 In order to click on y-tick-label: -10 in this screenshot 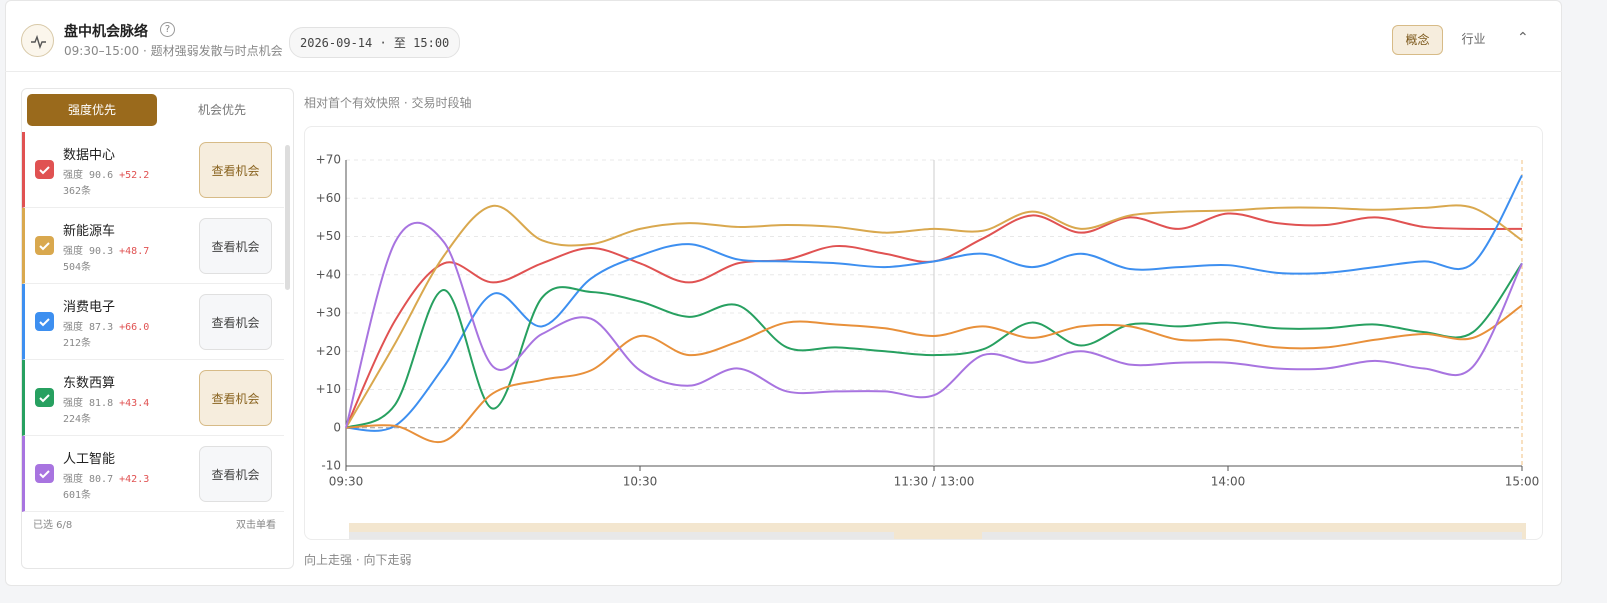, I will do `click(331, 466)`.